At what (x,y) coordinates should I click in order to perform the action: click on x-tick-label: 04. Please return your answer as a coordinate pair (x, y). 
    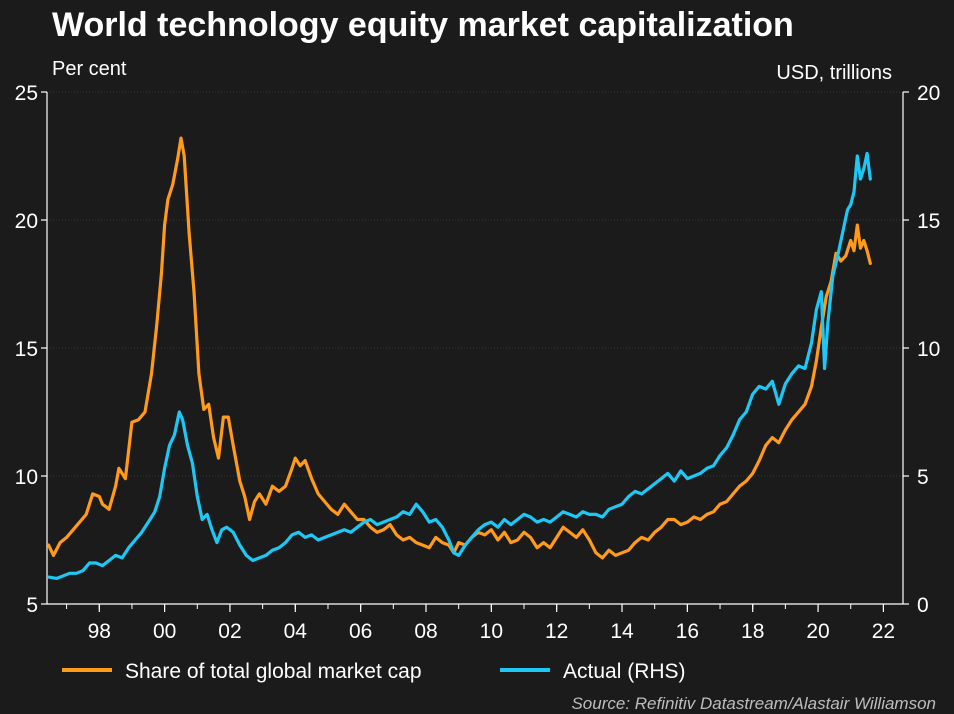
    Looking at the image, I should click on (296, 631).